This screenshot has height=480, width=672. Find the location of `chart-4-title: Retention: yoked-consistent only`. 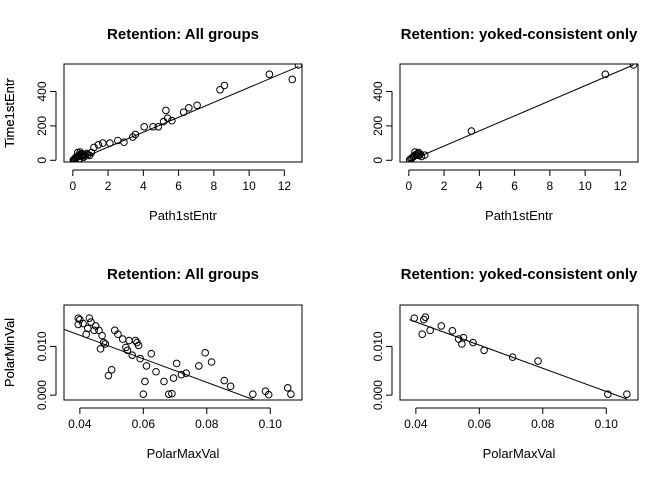

chart-4-title: Retention: yoked-consistent only is located at coordinates (519, 274).